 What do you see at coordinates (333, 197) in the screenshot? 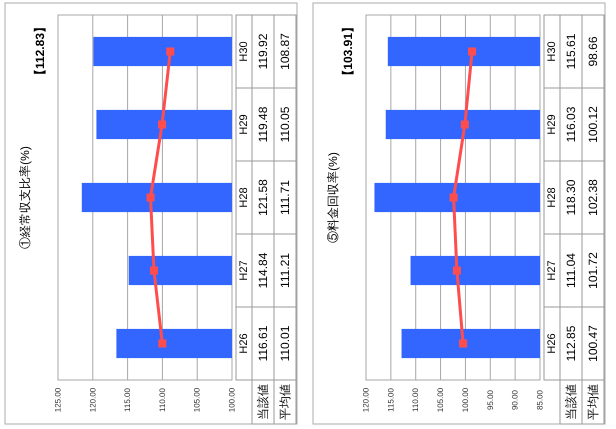
I see `text: ⑤料金回収率(%)` at bounding box center [333, 197].